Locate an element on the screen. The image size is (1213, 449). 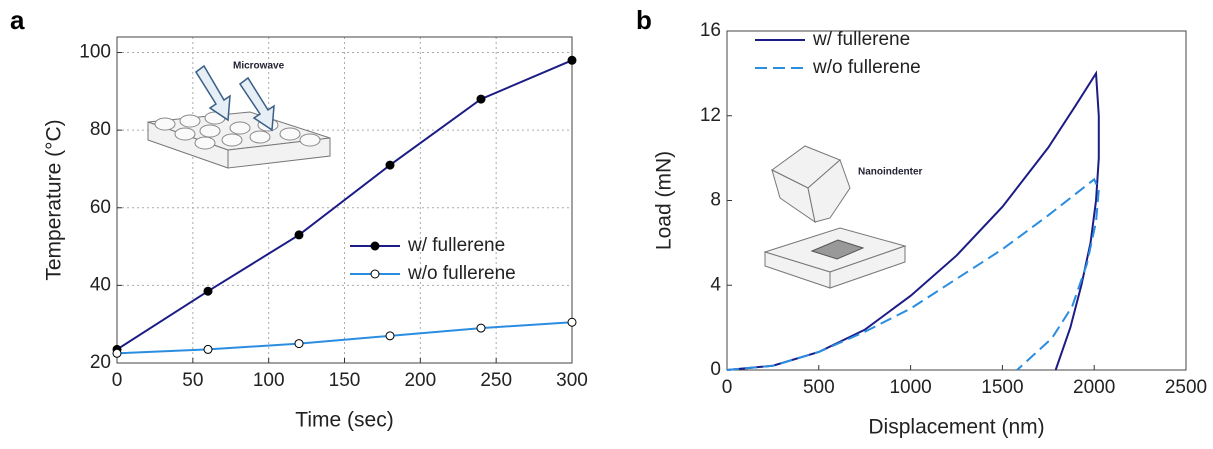
inset-label: Nanoindenter is located at coordinates (890, 172).